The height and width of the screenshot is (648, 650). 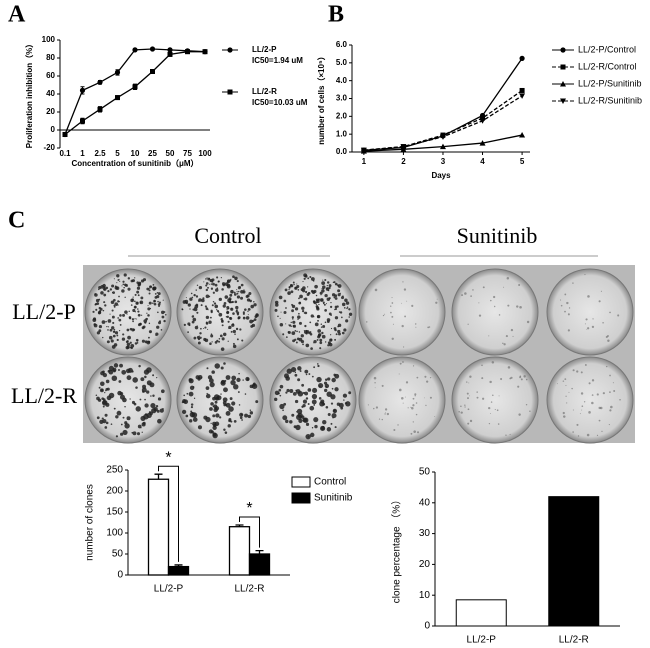 I want to click on error-bar, so click(x=239, y=525).